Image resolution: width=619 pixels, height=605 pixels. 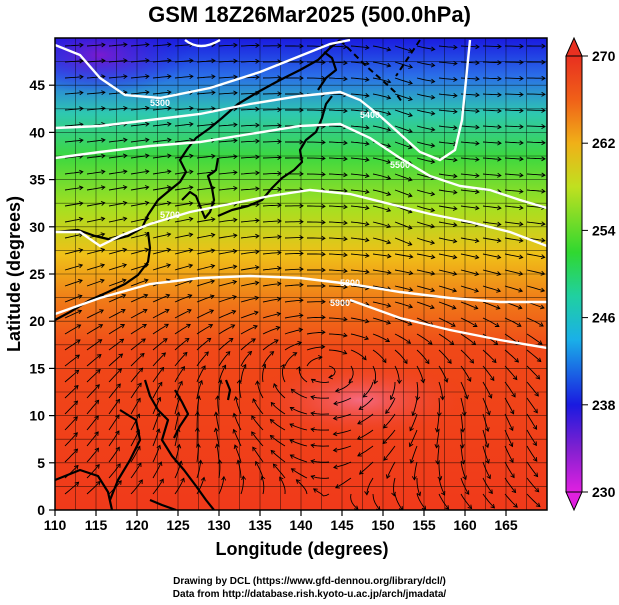 I want to click on colorbar-tick-label: 254, so click(x=604, y=230).